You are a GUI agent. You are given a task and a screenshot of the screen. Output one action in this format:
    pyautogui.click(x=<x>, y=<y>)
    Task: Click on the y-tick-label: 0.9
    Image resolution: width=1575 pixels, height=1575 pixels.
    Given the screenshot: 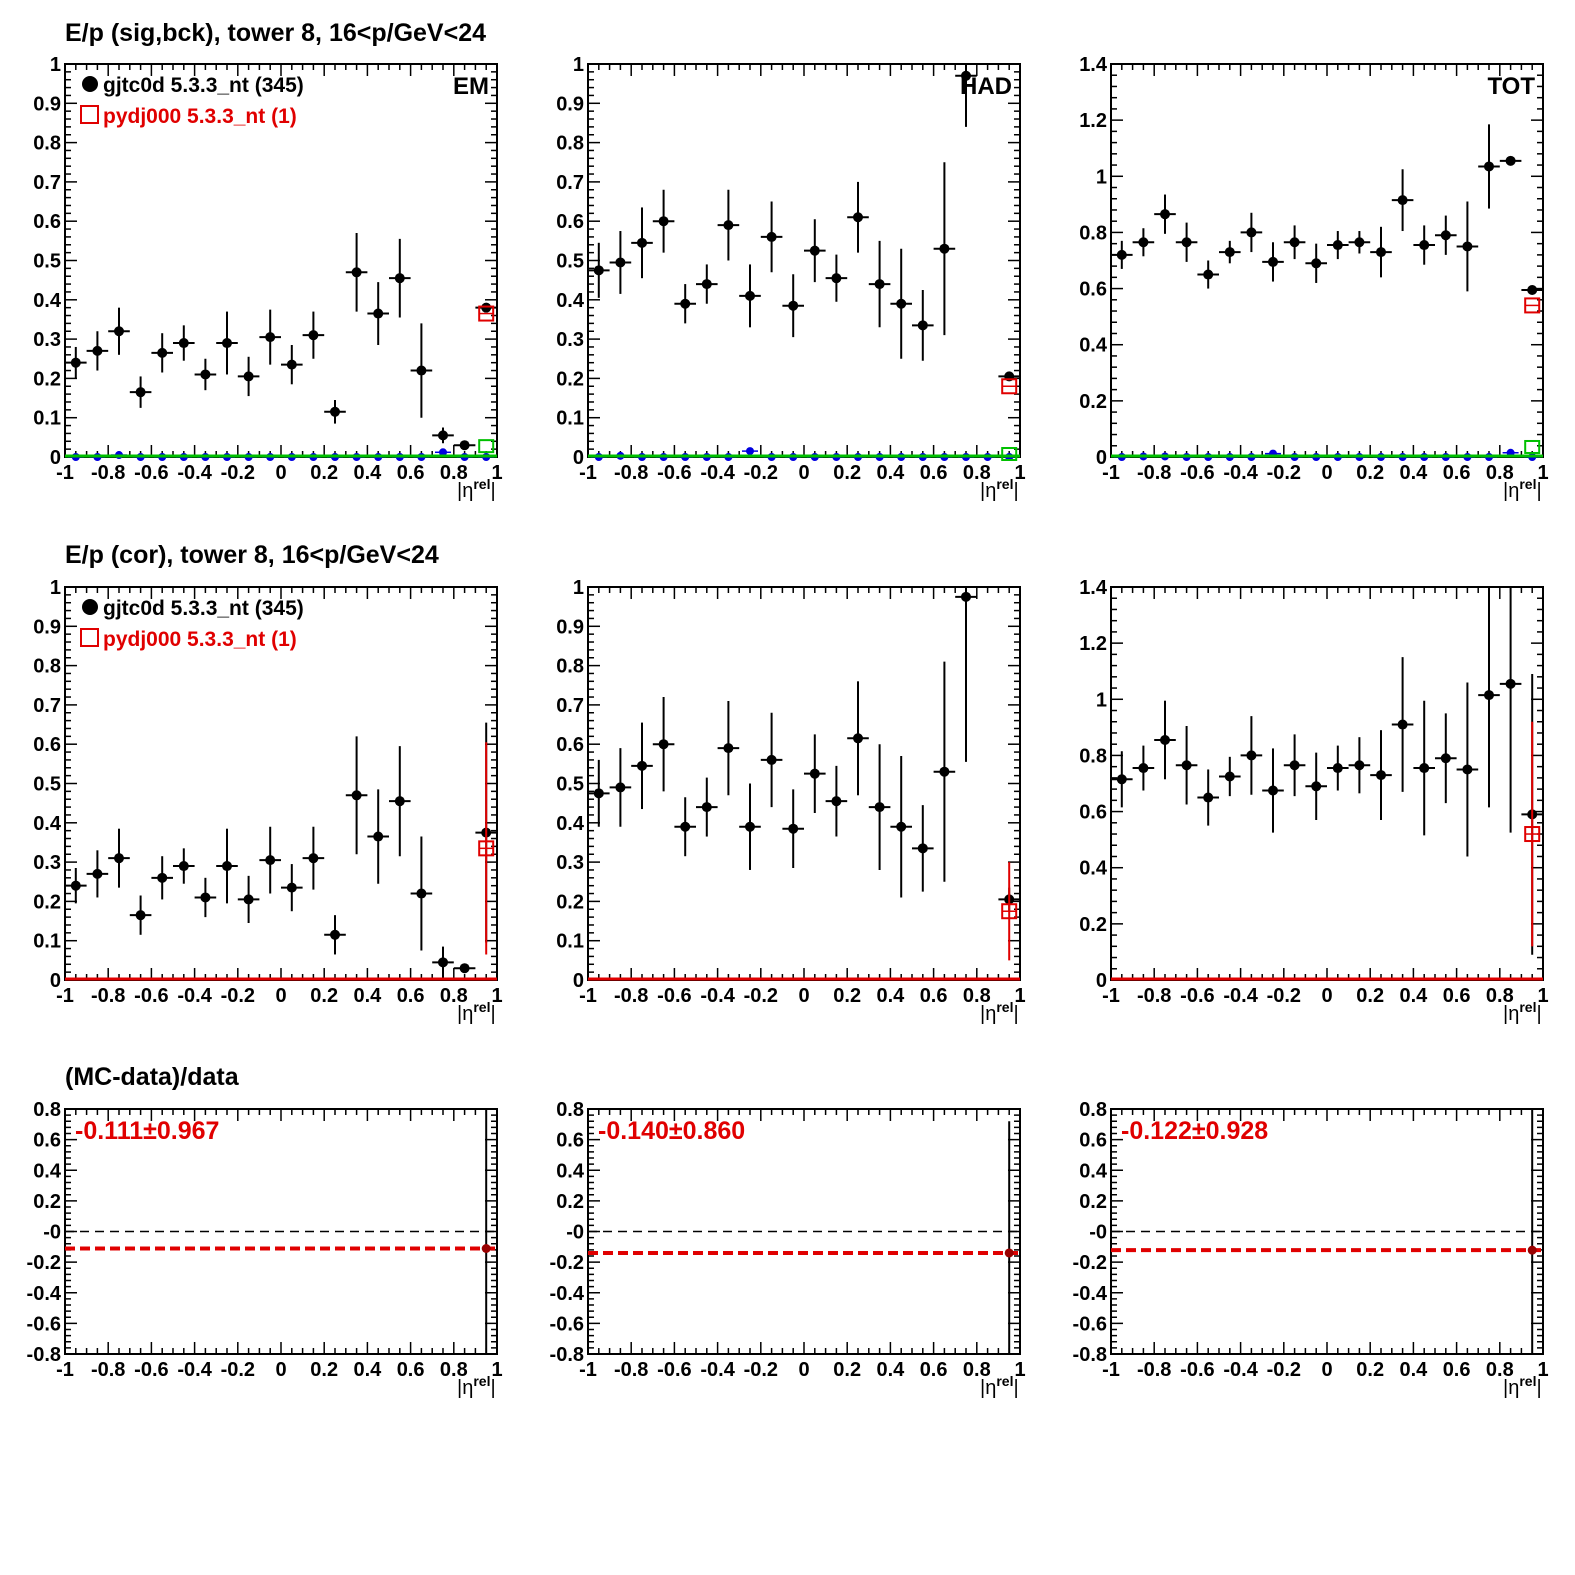 What is the action you would take?
    pyautogui.click(x=47, y=104)
    